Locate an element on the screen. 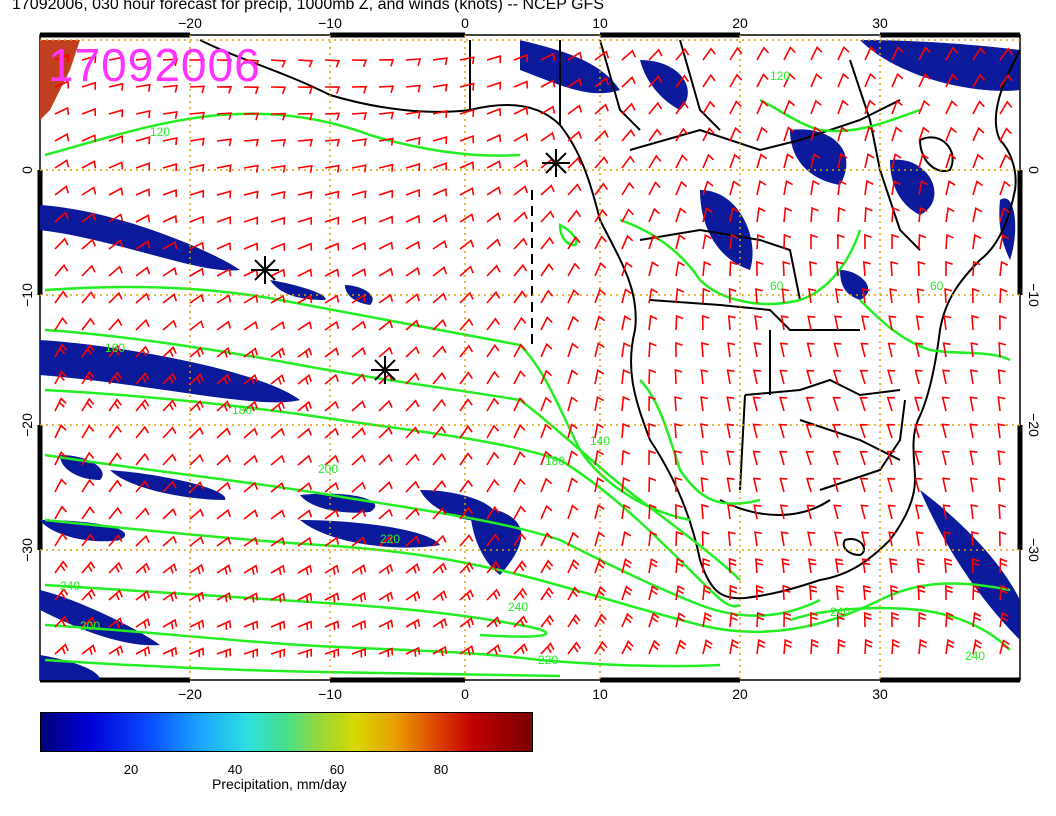  contour-label: 240 is located at coordinates (70, 586).